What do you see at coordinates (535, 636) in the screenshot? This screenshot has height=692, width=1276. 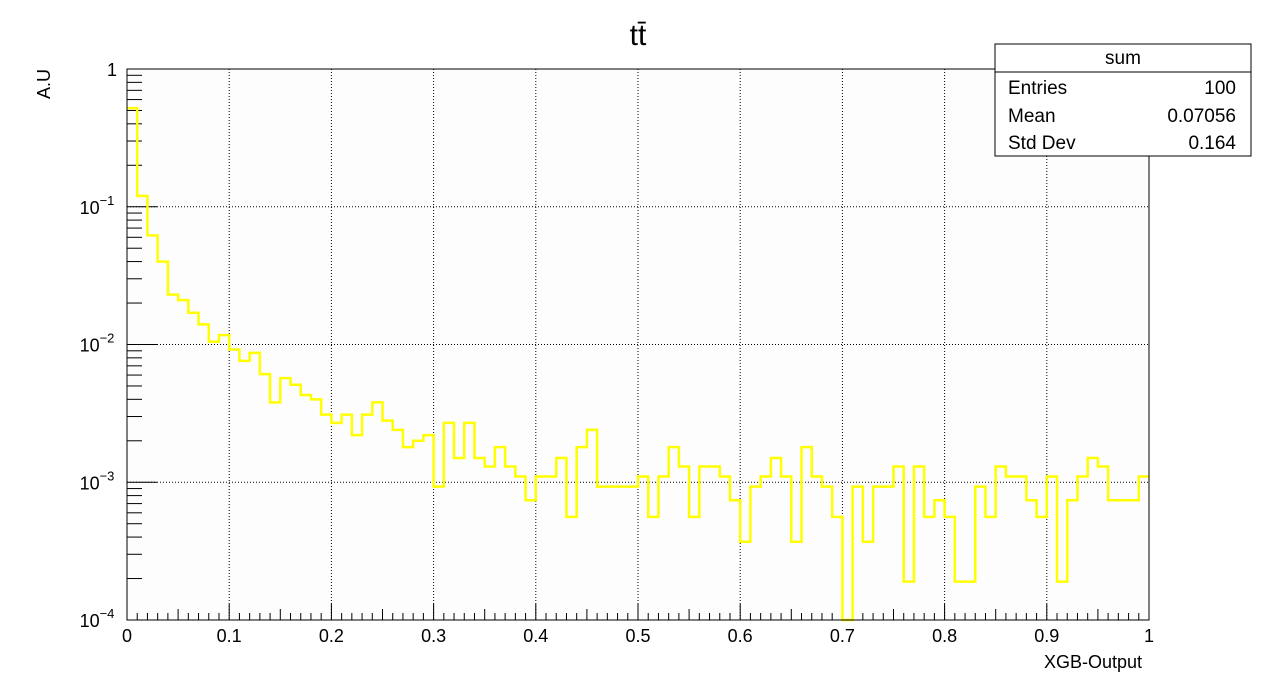 I see `x-tick-label: 0.4` at bounding box center [535, 636].